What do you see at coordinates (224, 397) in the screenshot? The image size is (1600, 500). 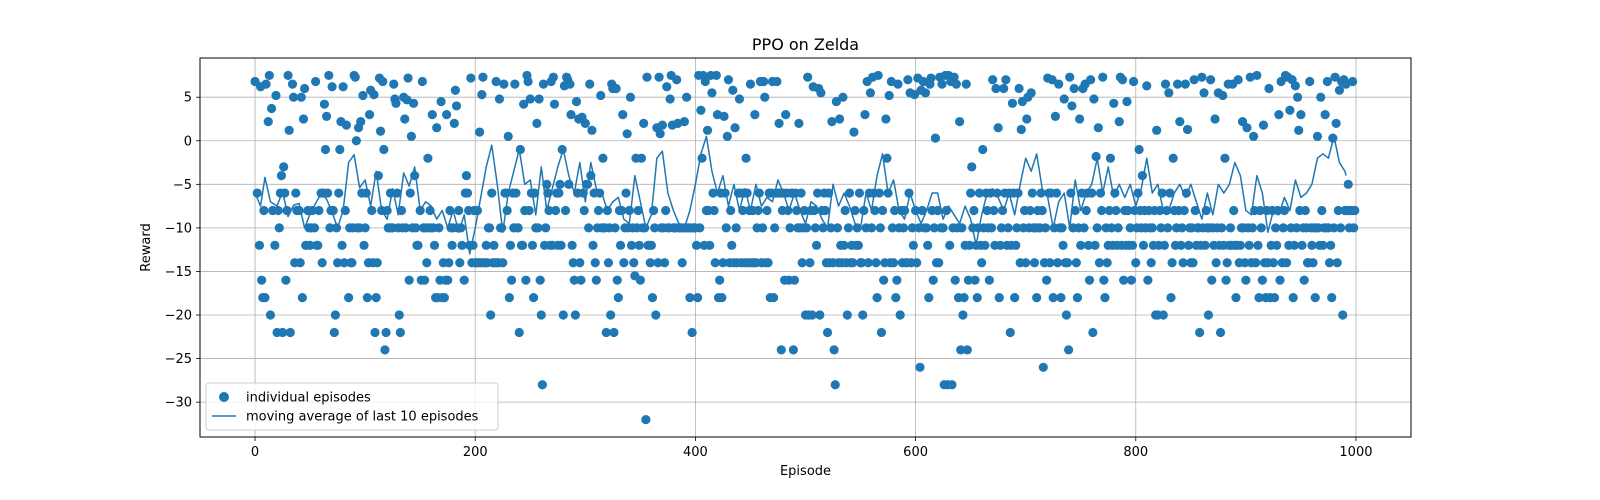 I see `legend-marker-scatter` at bounding box center [224, 397].